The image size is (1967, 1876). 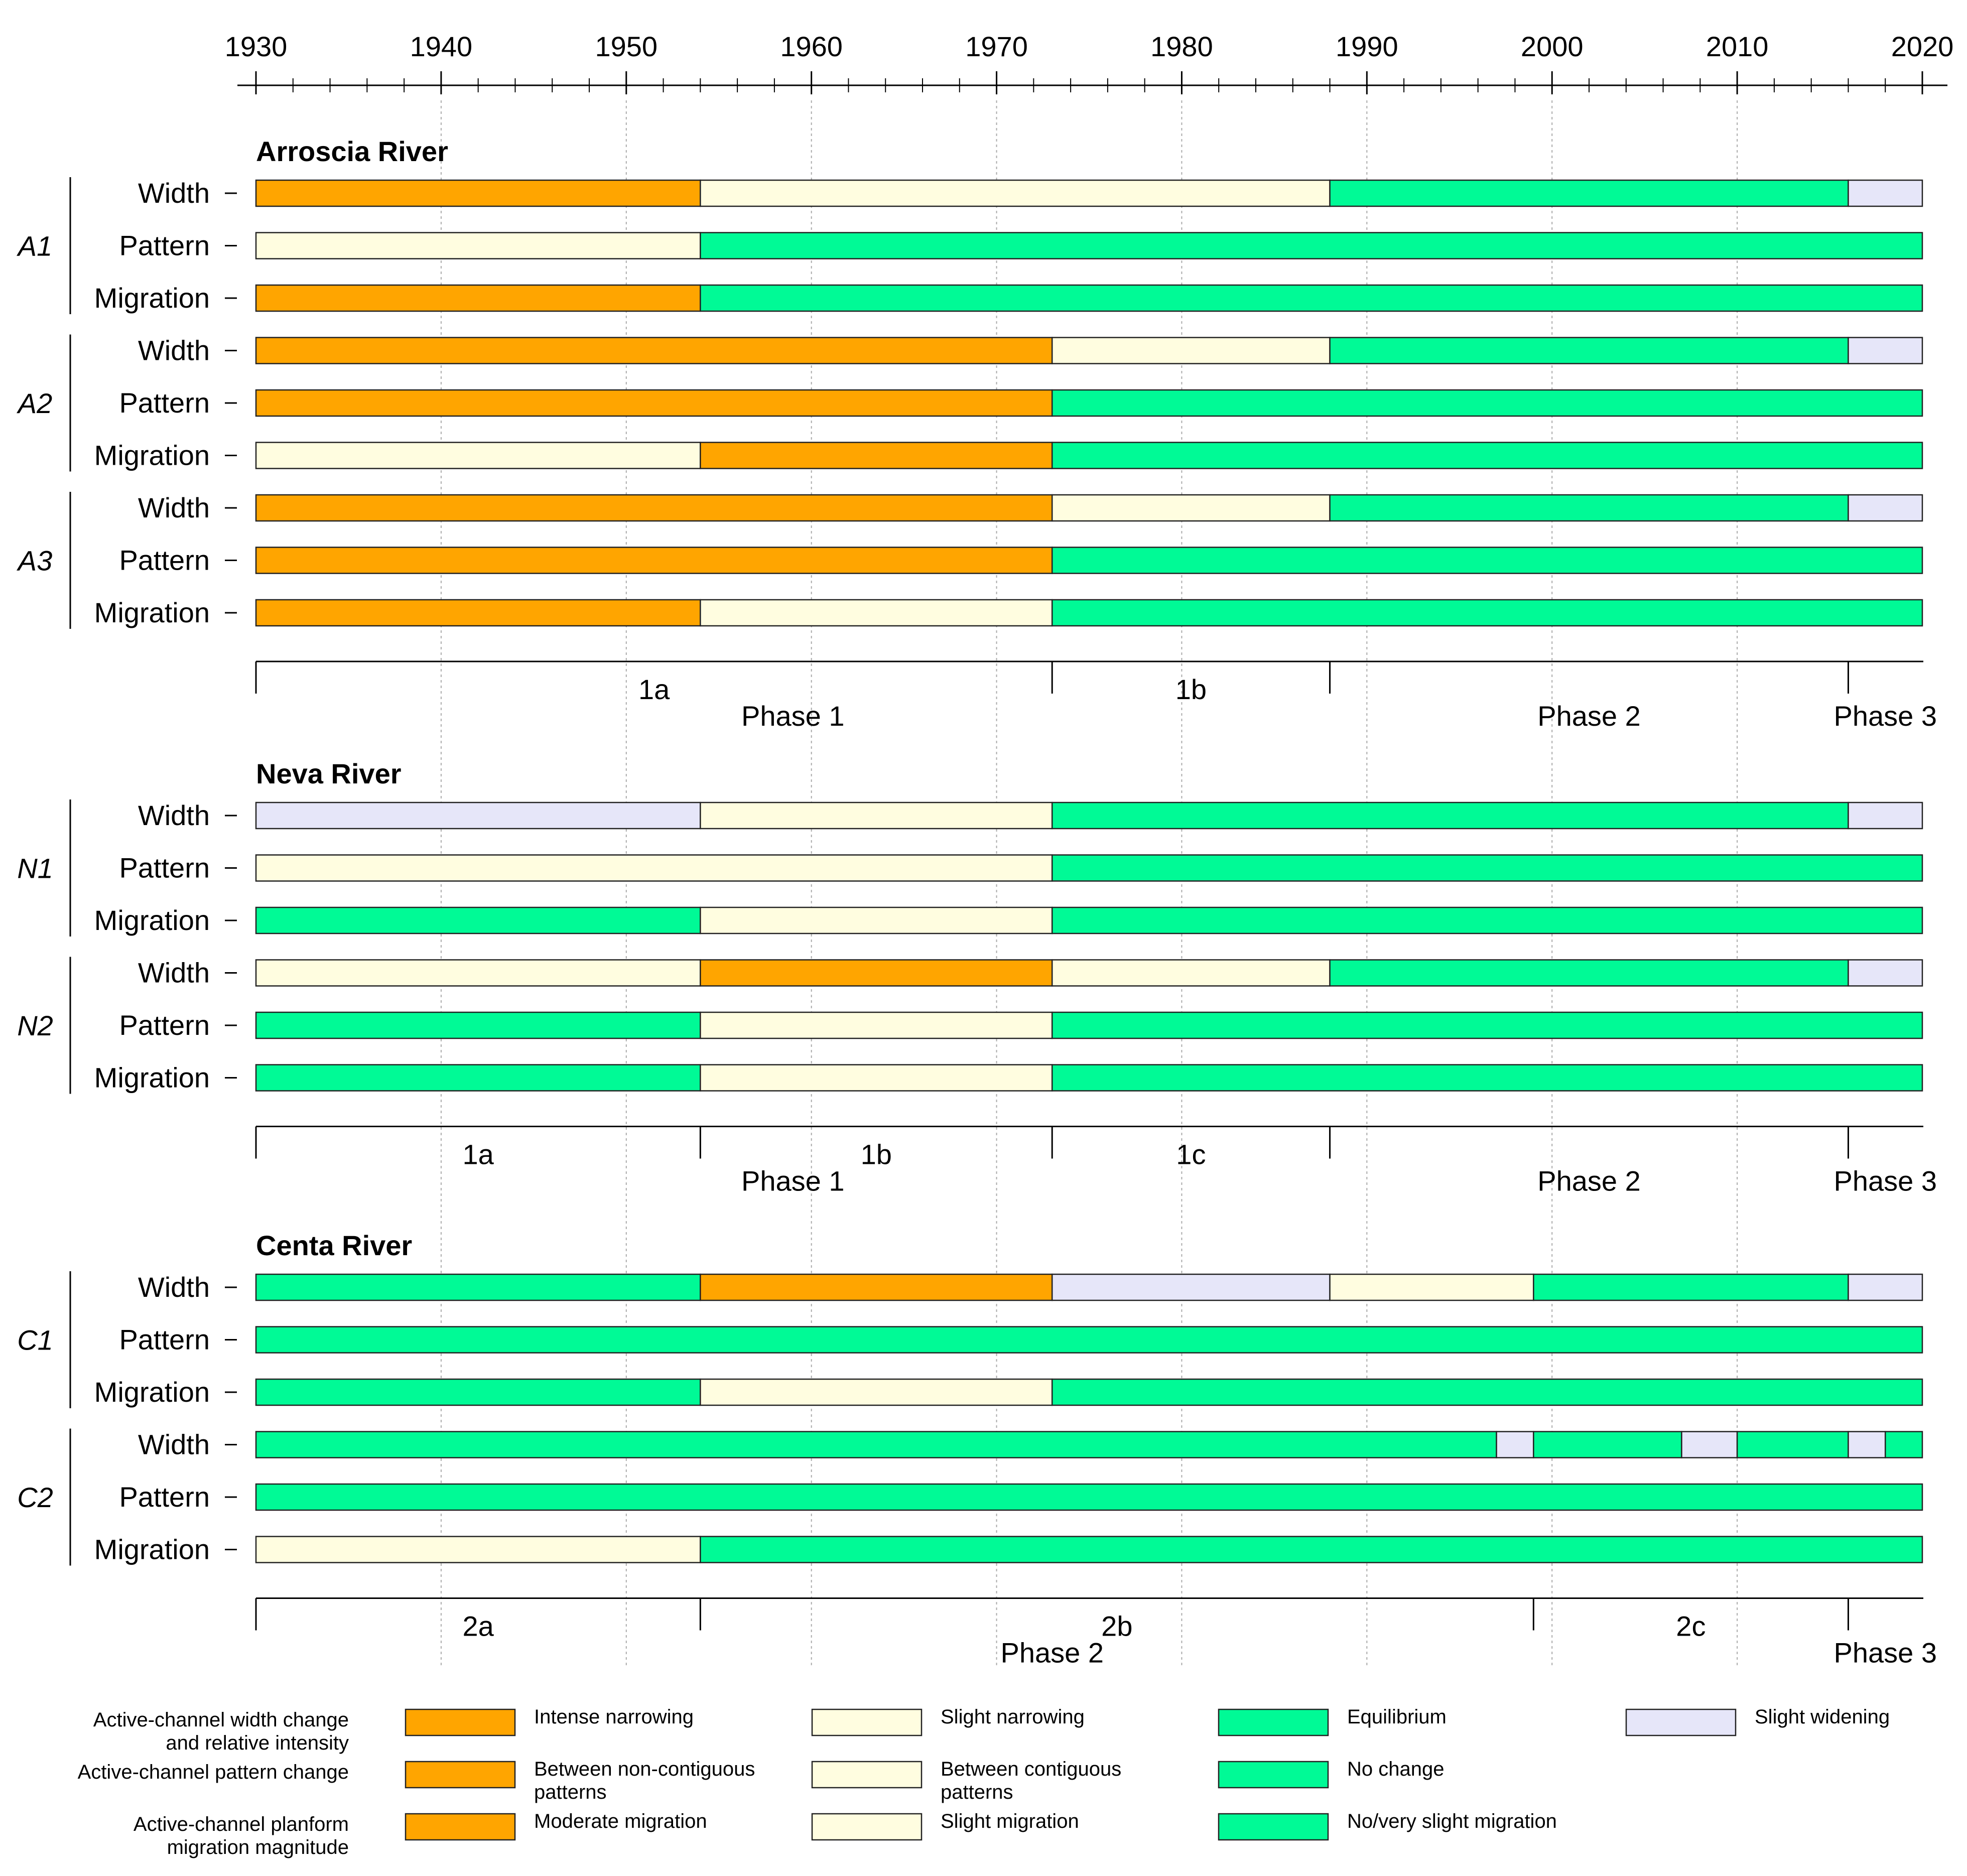 What do you see at coordinates (1397, 1717) in the screenshot?
I see `legend-label: Equilibrium` at bounding box center [1397, 1717].